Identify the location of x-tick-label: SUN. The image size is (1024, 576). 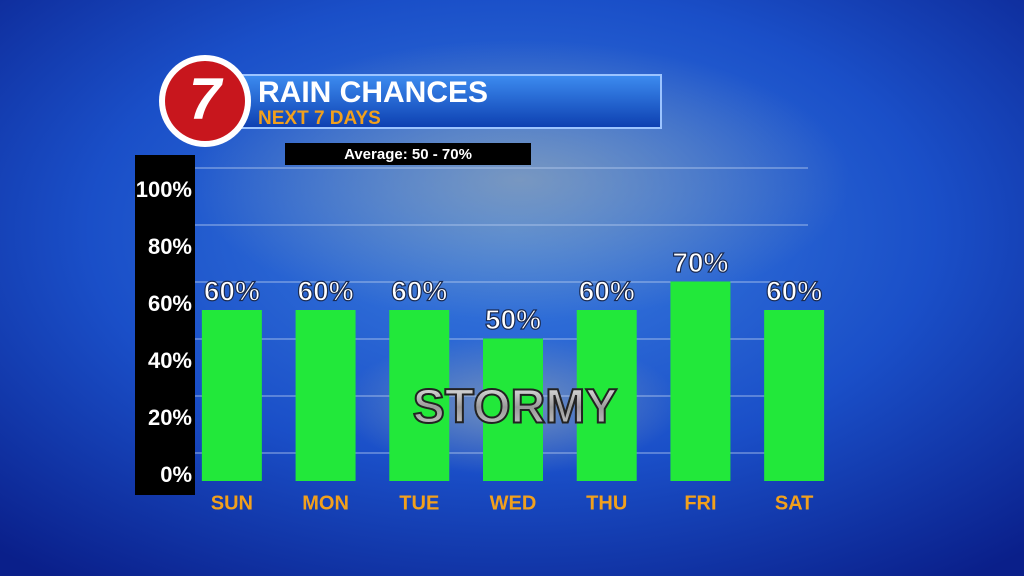
(232, 503).